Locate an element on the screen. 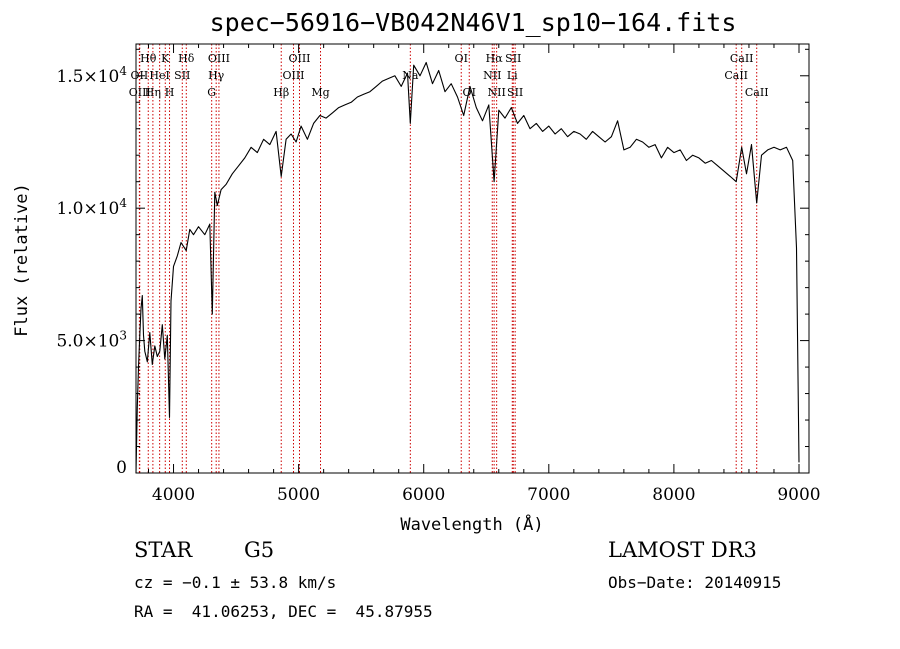 The image size is (900, 649). line-label-19: Hα is located at coordinates (495, 58).